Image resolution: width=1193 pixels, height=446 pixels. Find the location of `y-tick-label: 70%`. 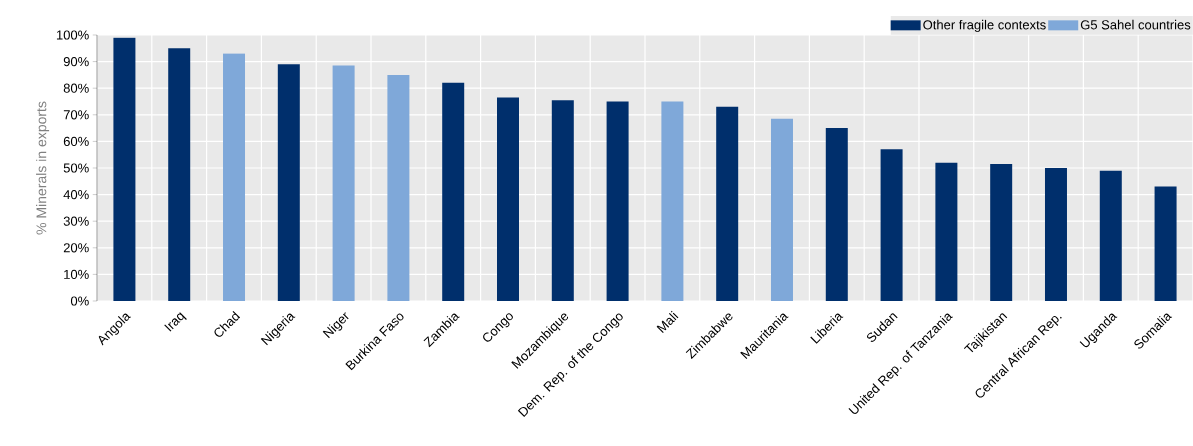

y-tick-label: 70% is located at coordinates (76, 115).